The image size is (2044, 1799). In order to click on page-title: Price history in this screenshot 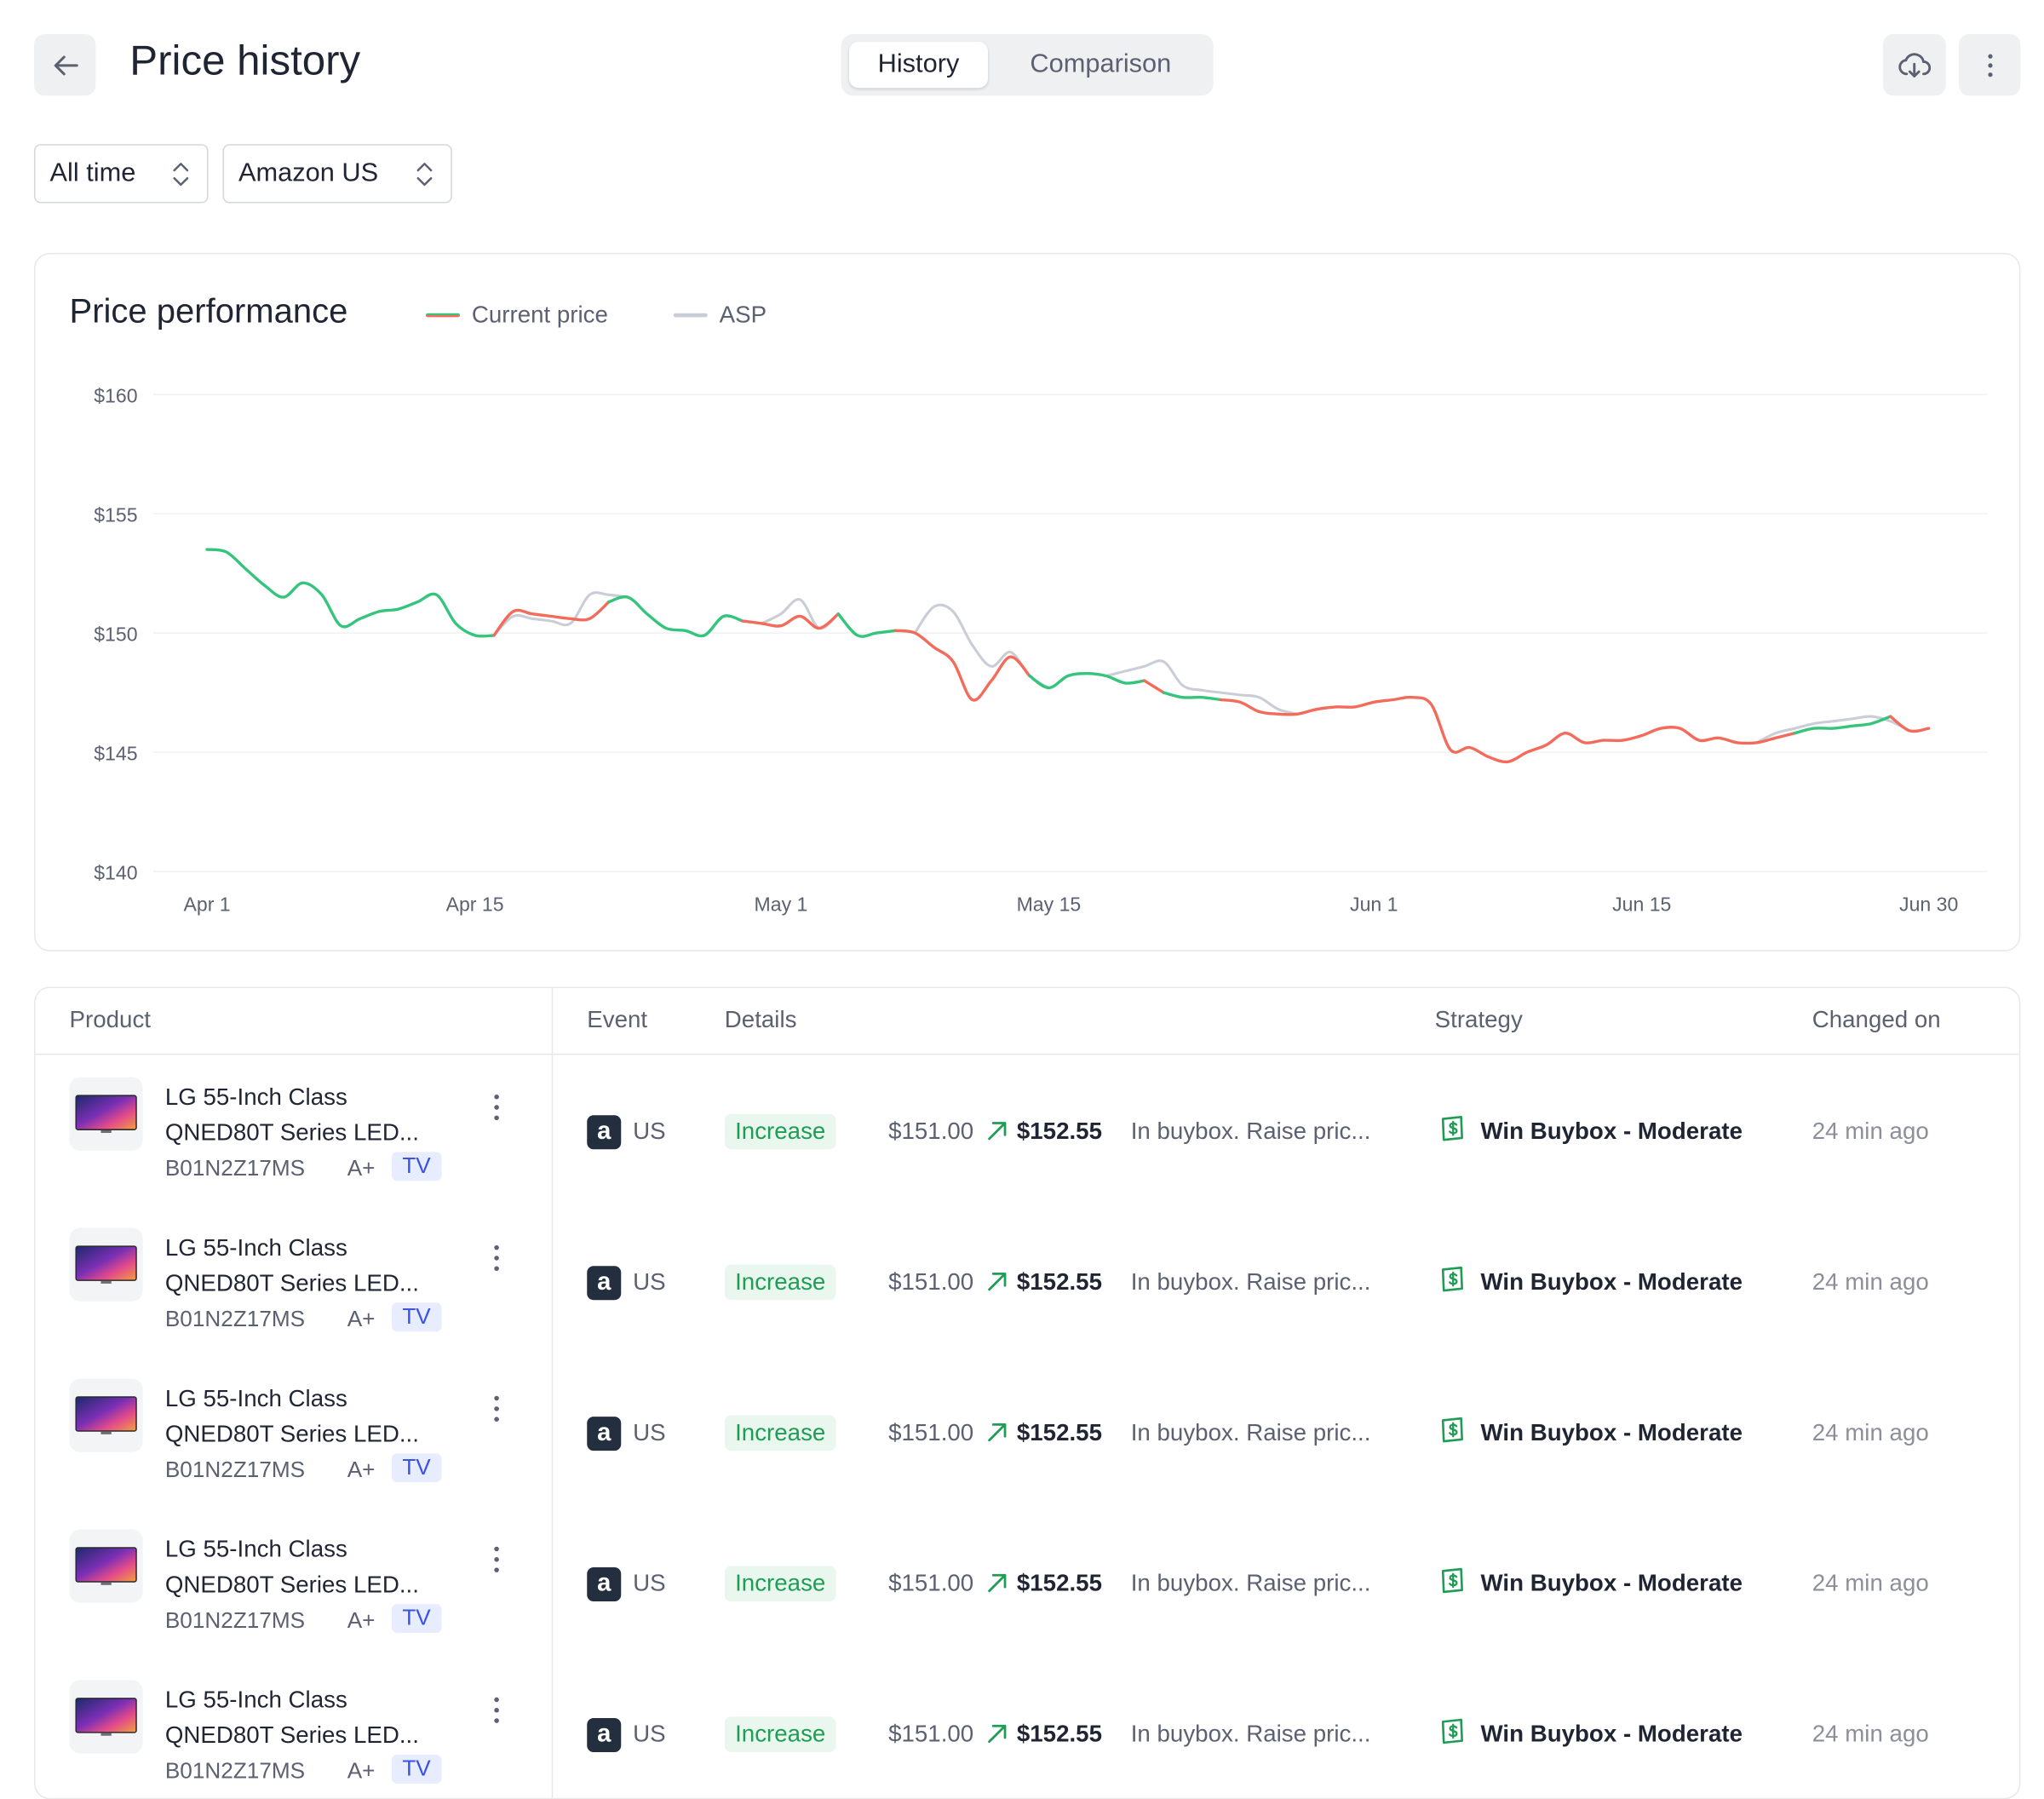, I will do `click(245, 60)`.